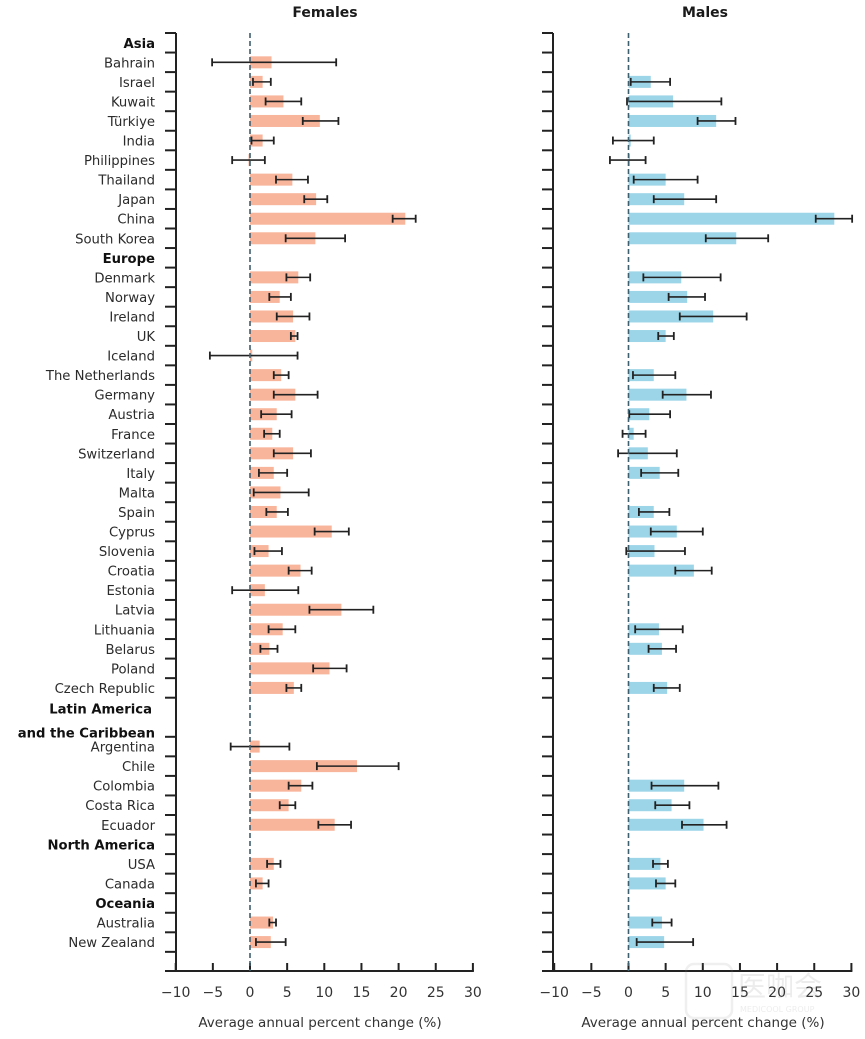 The height and width of the screenshot is (1039, 865). Describe the element at coordinates (130, 650) in the screenshot. I see `country-label: Belarus` at that location.